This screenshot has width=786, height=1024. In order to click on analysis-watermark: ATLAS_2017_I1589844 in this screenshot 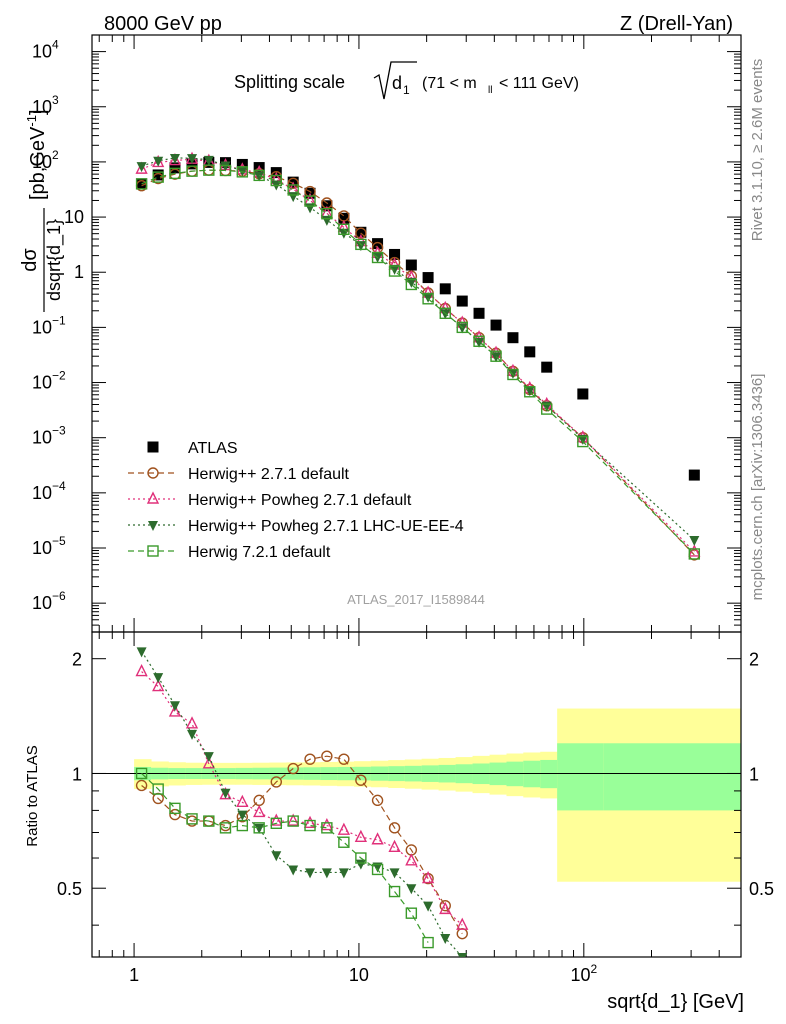, I will do `click(416, 599)`.